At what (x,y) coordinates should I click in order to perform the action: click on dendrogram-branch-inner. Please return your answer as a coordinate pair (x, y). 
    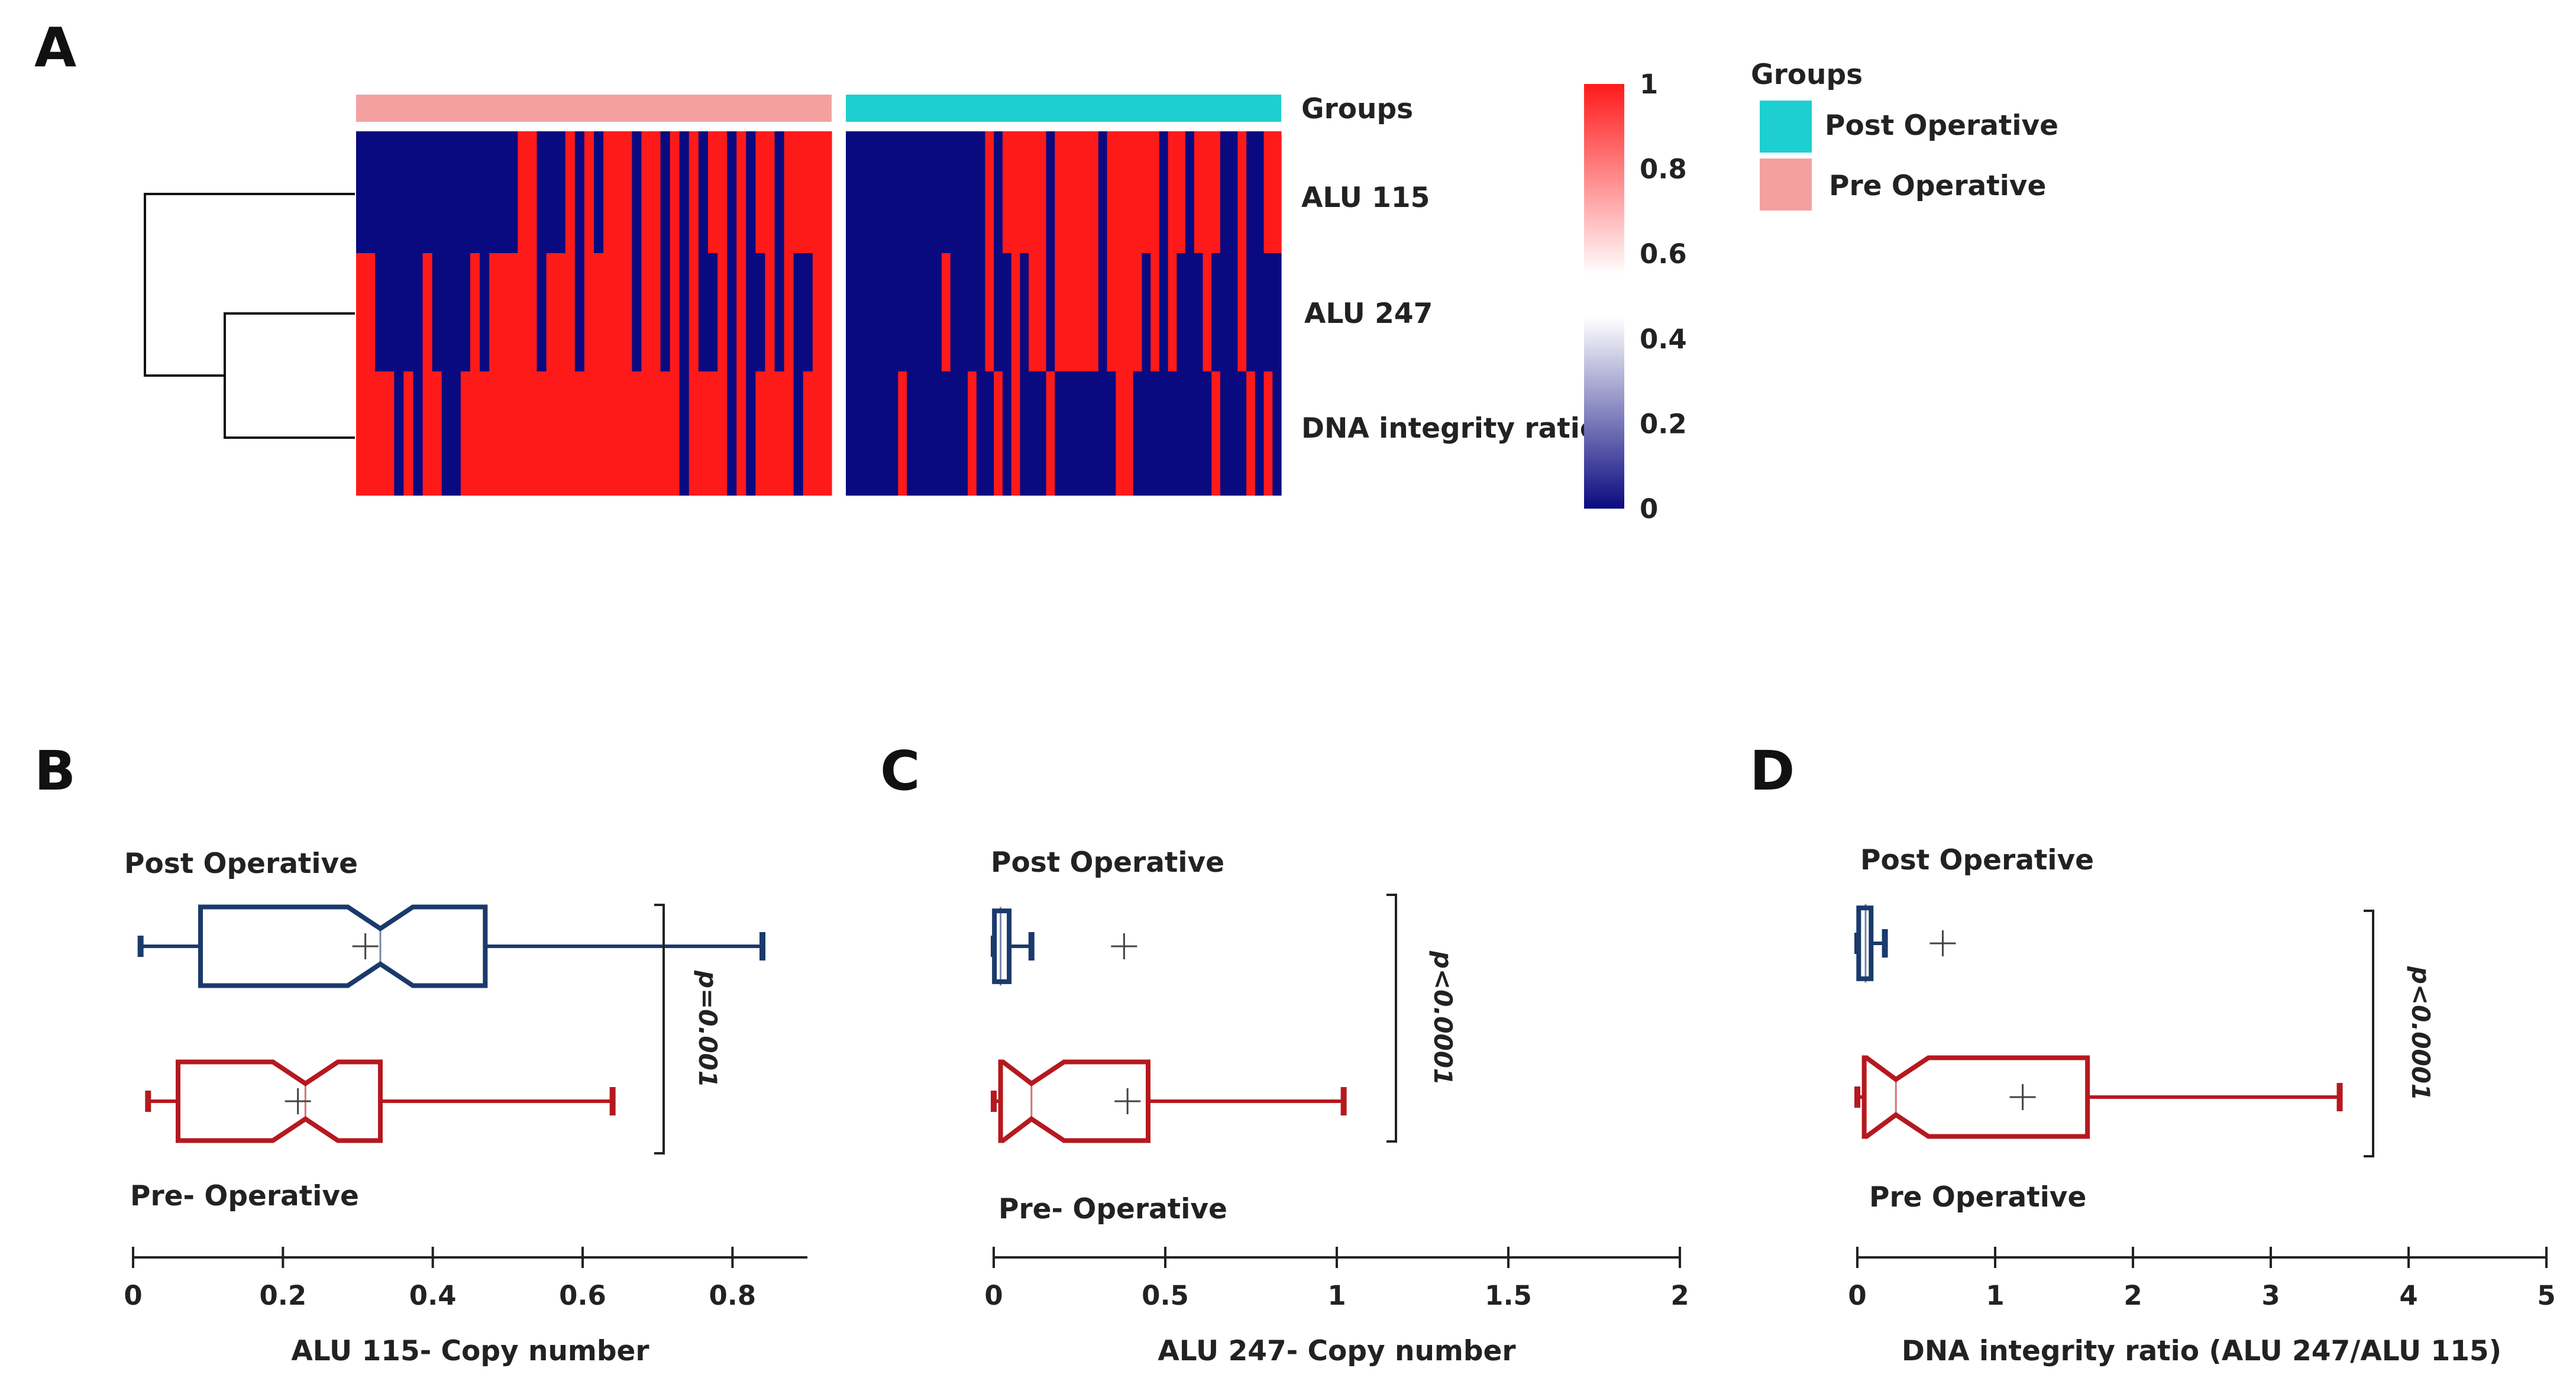
    Looking at the image, I should click on (289, 375).